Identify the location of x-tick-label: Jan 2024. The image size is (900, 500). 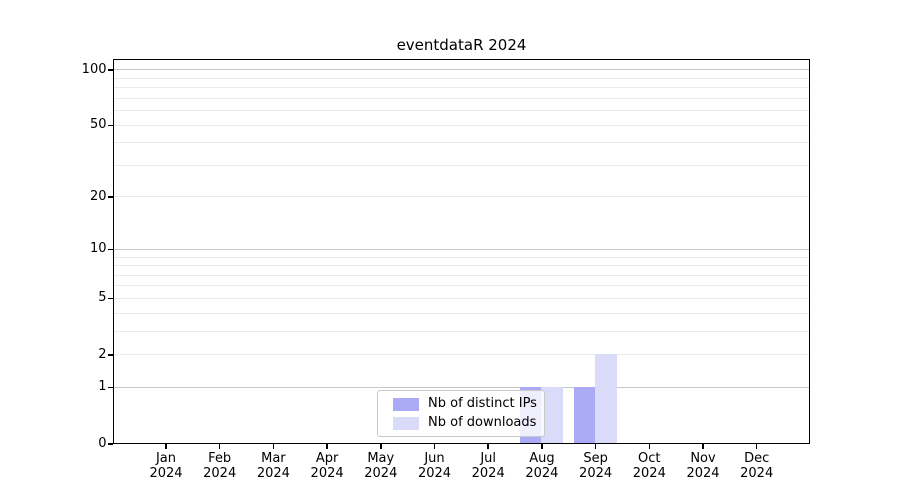
(166, 466).